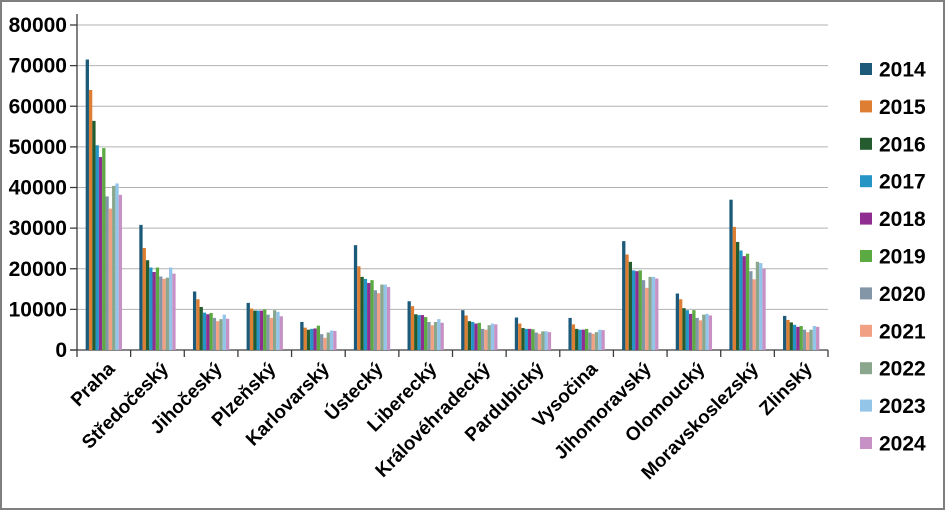  What do you see at coordinates (409, 325) in the screenshot?
I see `bar-Liberecký-2014` at bounding box center [409, 325].